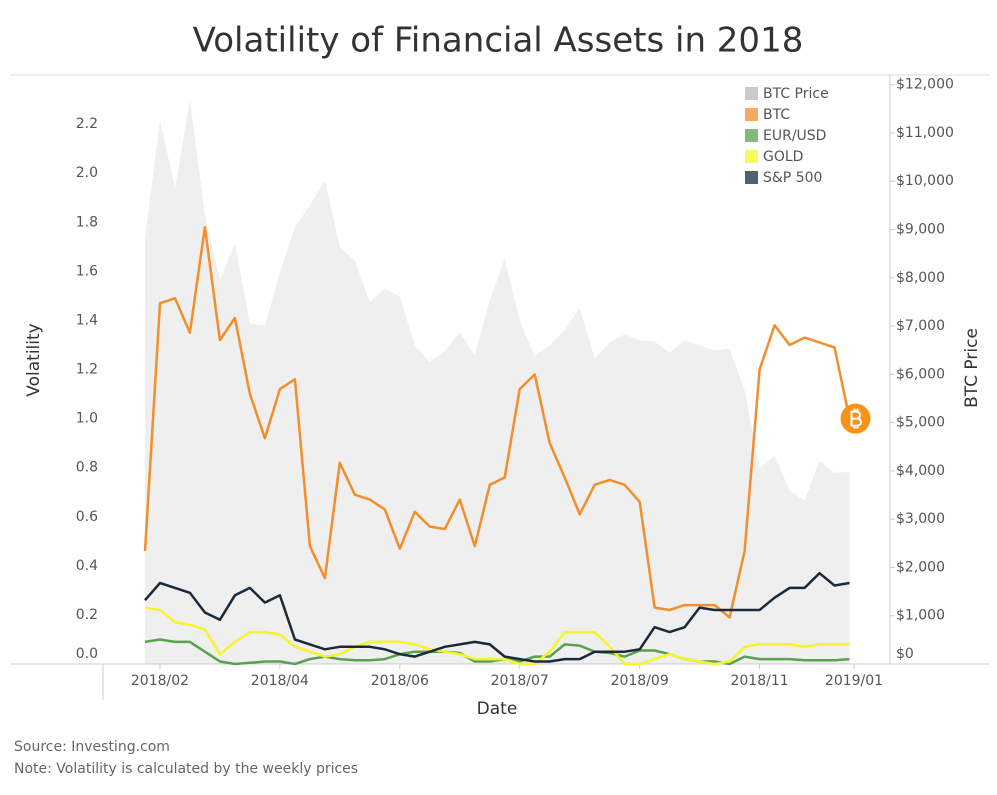  Describe the element at coordinates (925, 85) in the screenshot. I see `y2-tick-label: $12,000` at that location.